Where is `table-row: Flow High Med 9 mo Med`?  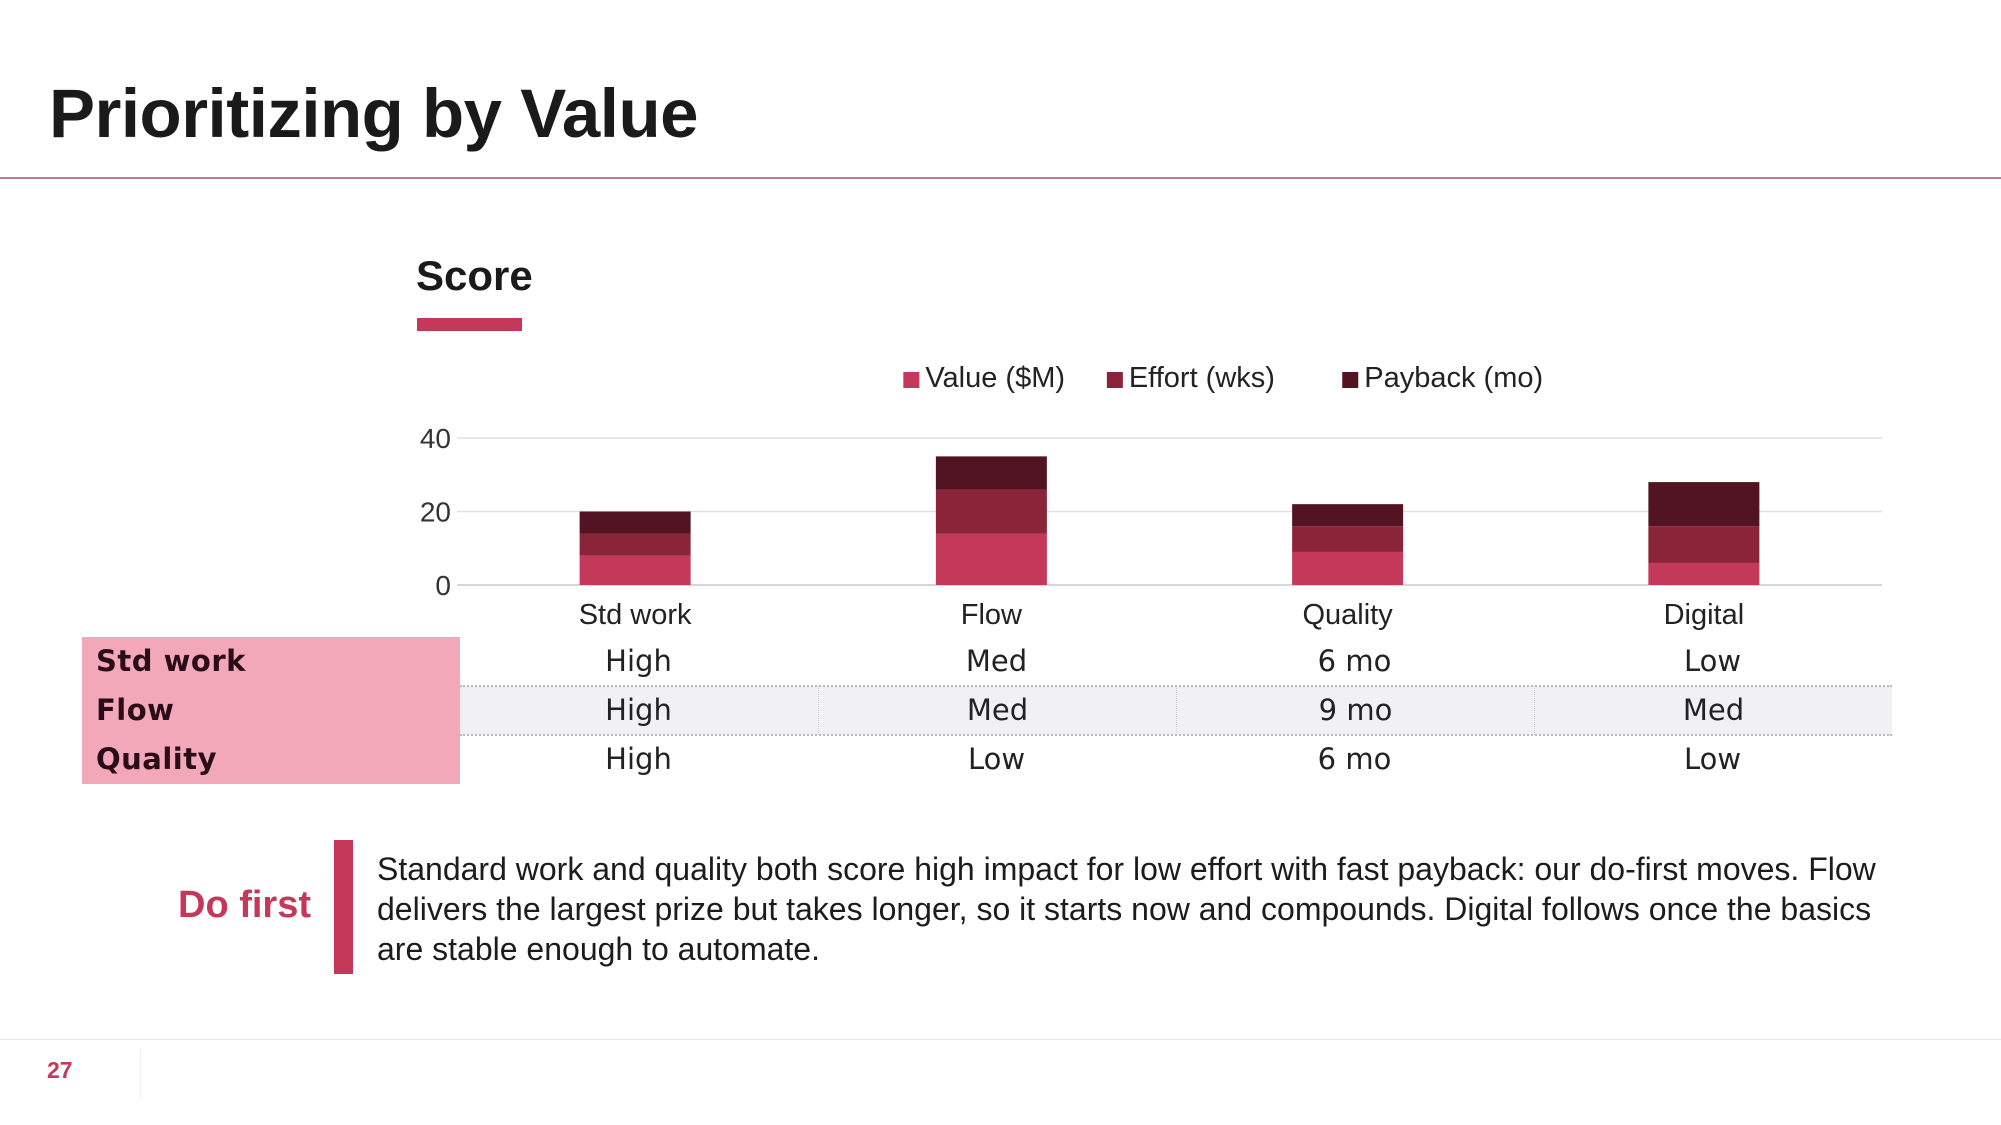
table-row: Flow High Med 9 mo Med is located at coordinates (987, 710).